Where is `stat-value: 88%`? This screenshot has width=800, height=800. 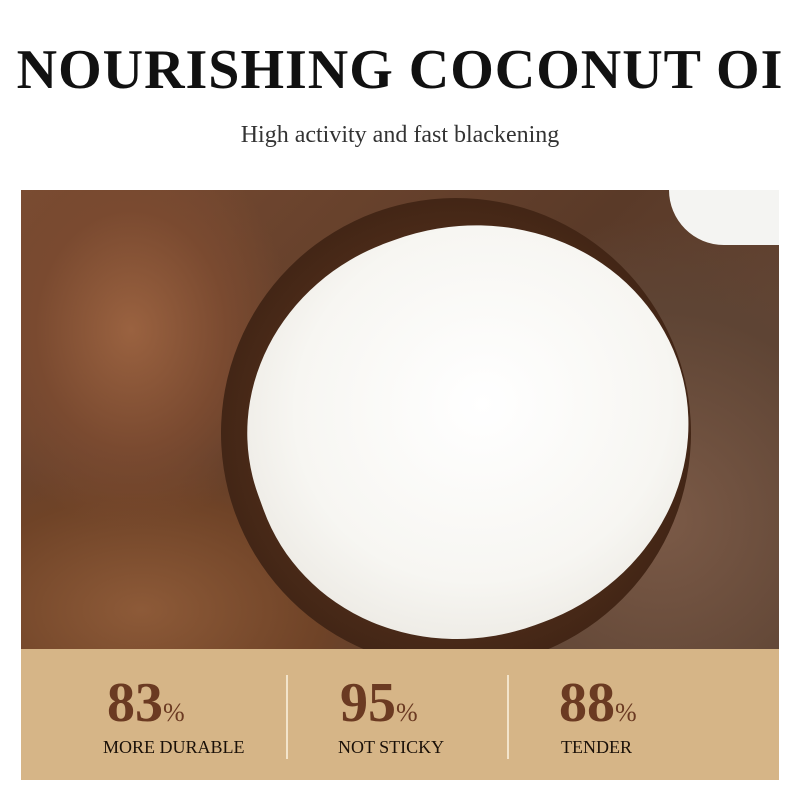 stat-value: 88% is located at coordinates (598, 703).